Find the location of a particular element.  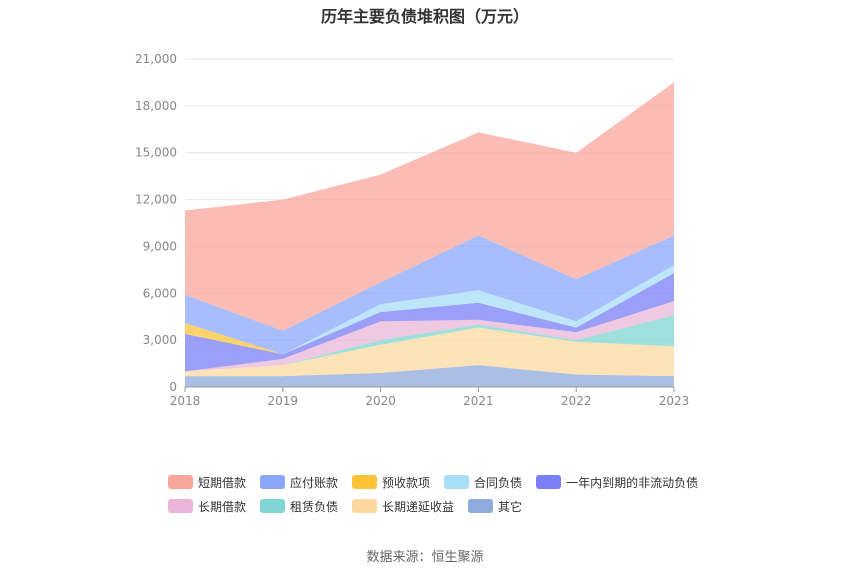

x-tick-label: 2019 is located at coordinates (283, 401).